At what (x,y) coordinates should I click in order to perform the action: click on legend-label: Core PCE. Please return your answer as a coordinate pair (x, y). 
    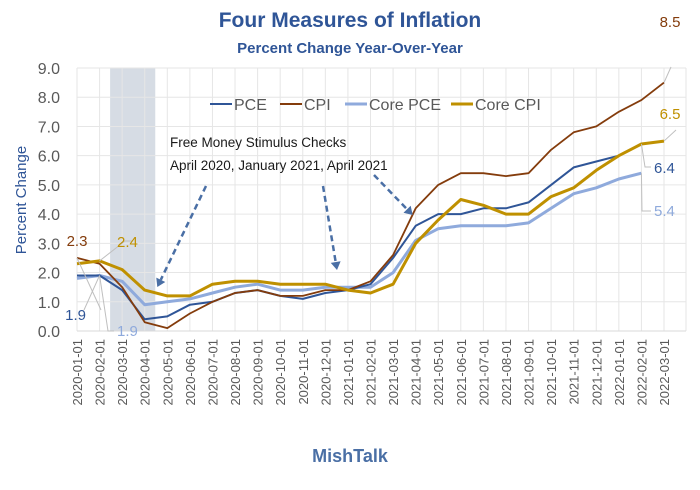
    Looking at the image, I should click on (405, 105).